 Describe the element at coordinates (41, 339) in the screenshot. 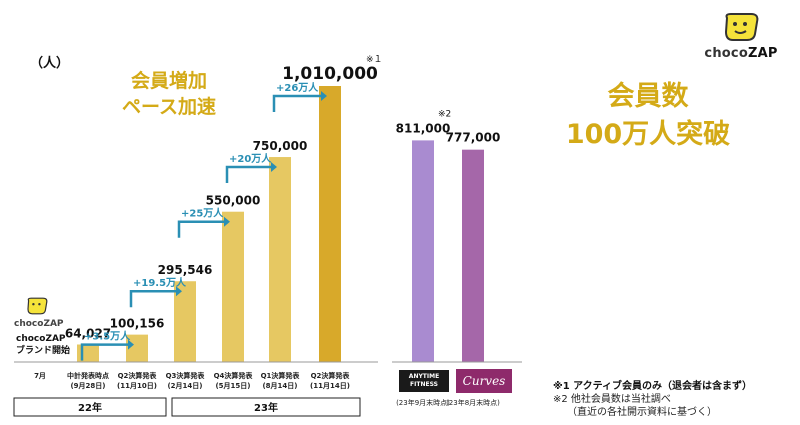

I see `launch-line1: chocoZAP` at that location.